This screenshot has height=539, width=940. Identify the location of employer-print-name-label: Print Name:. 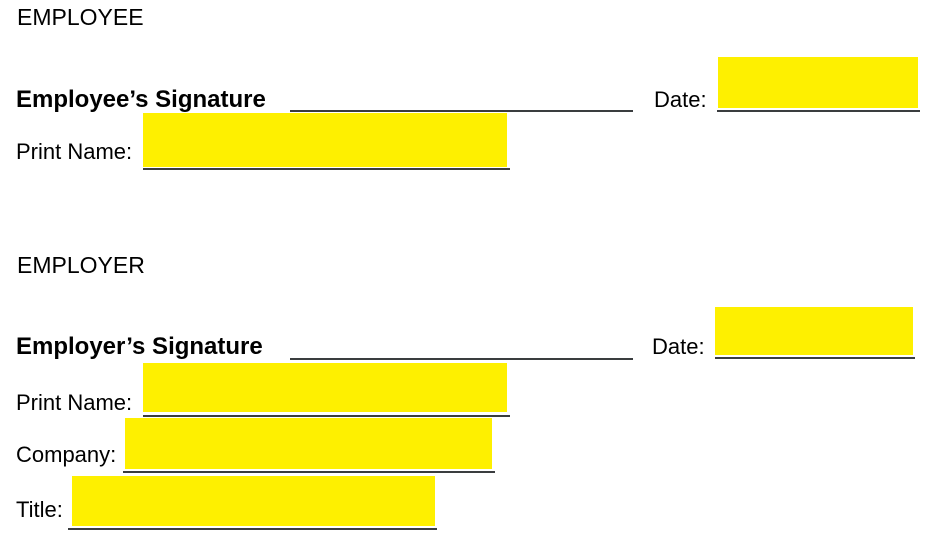
(74, 402).